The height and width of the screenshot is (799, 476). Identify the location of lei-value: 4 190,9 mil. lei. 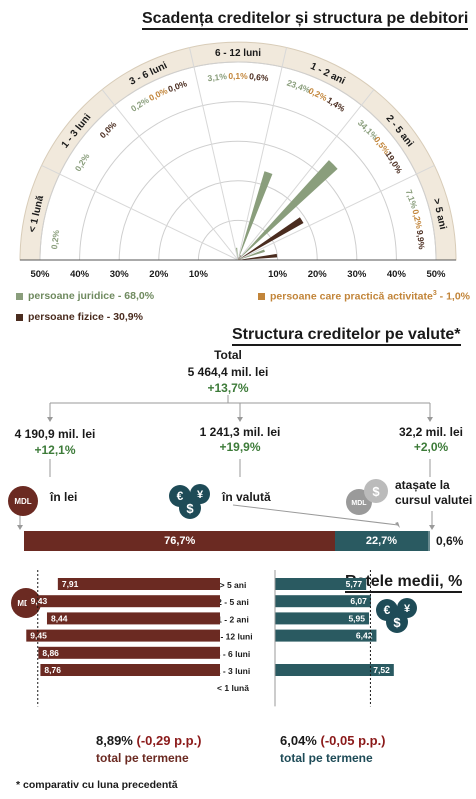
(55, 434).